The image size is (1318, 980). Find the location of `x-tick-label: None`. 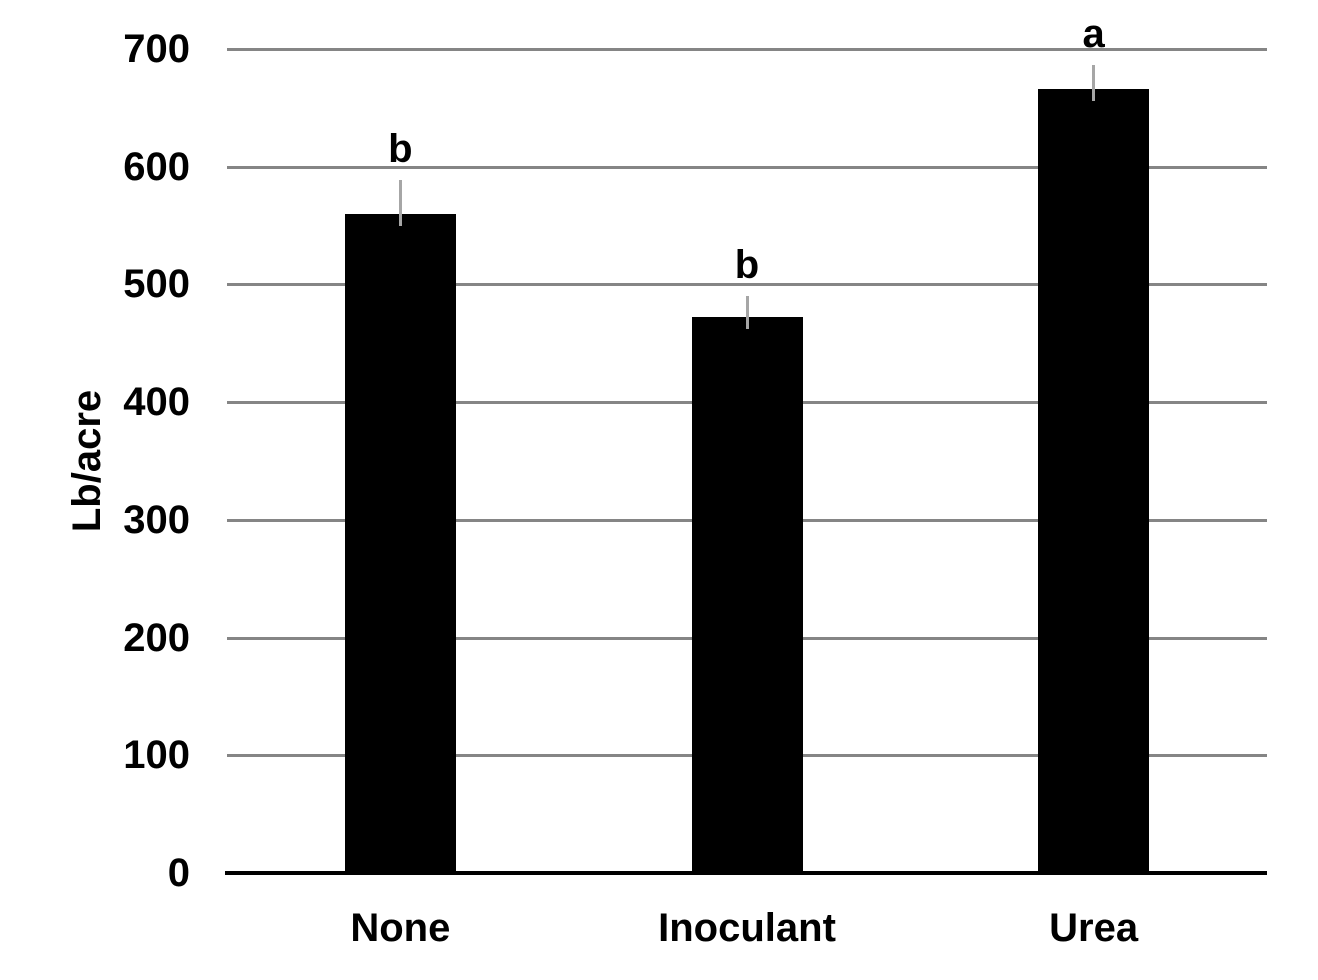

x-tick-label: None is located at coordinates (400, 928).